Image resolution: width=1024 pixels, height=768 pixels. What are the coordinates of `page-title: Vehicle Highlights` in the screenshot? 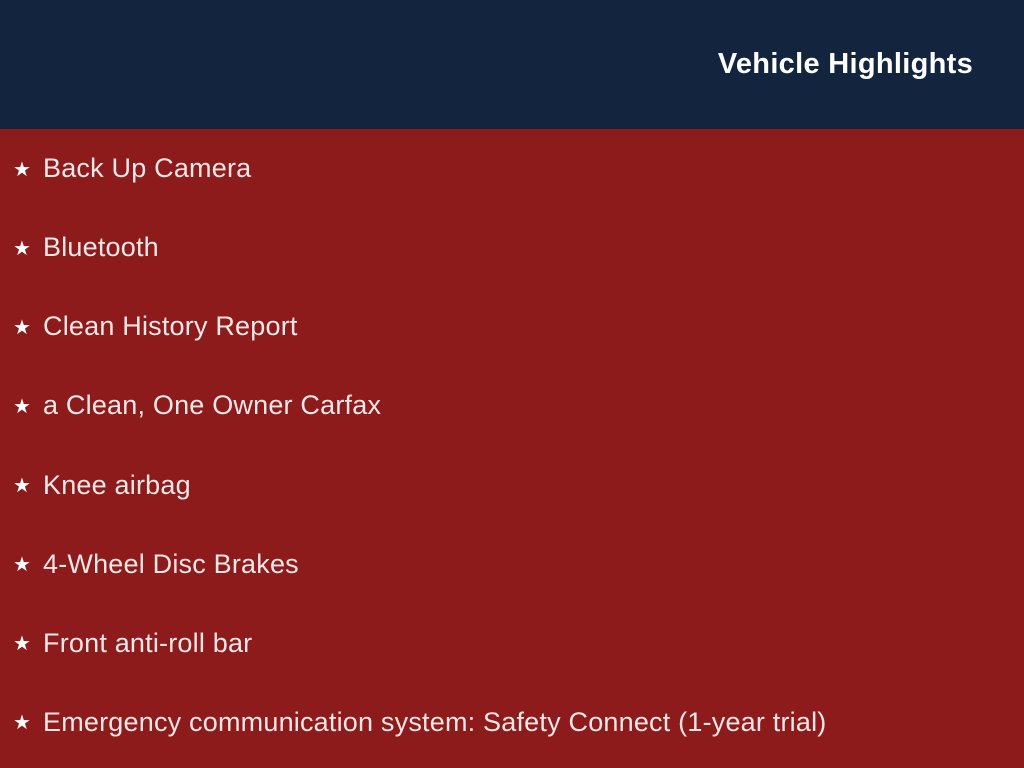 It's located at (845, 64).